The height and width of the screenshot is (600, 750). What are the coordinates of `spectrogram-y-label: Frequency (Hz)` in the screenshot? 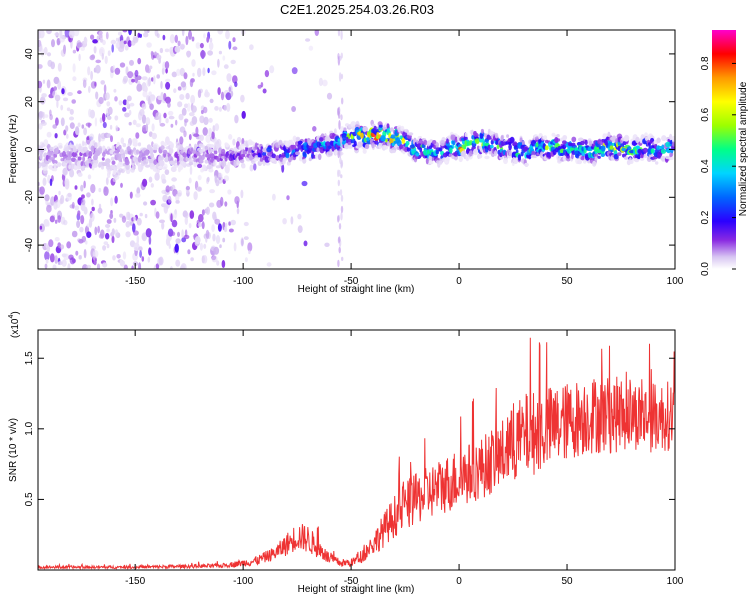 It's located at (13, 149).